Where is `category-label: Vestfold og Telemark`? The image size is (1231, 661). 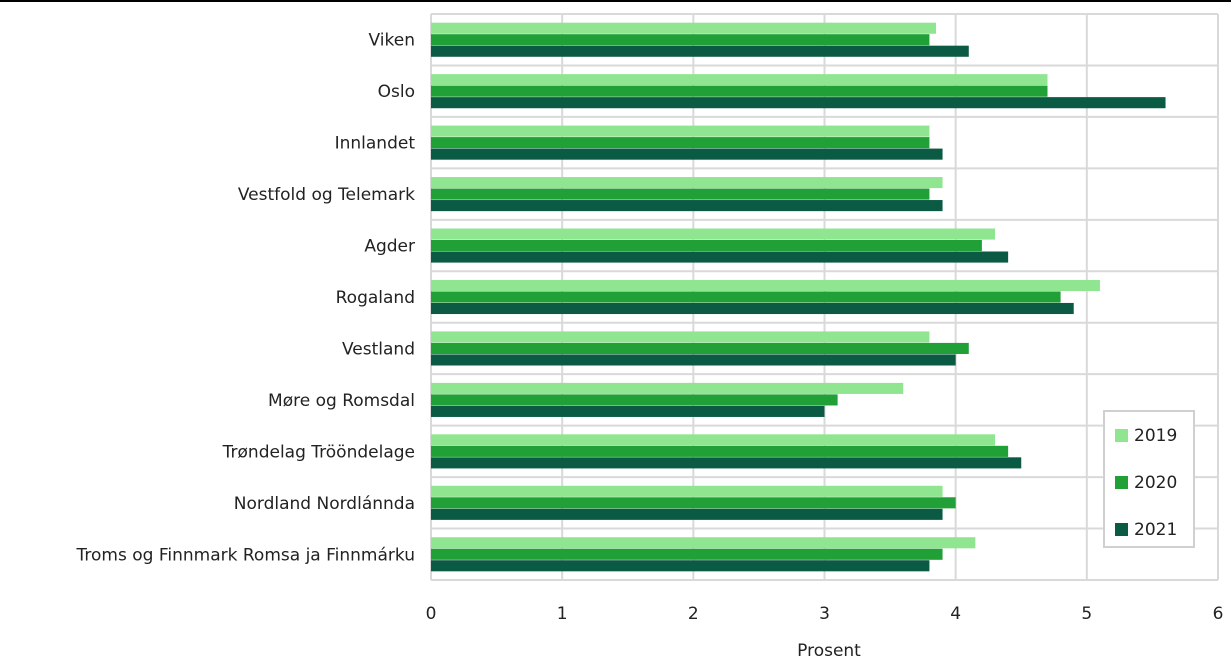 category-label: Vestfold og Telemark is located at coordinates (326, 195).